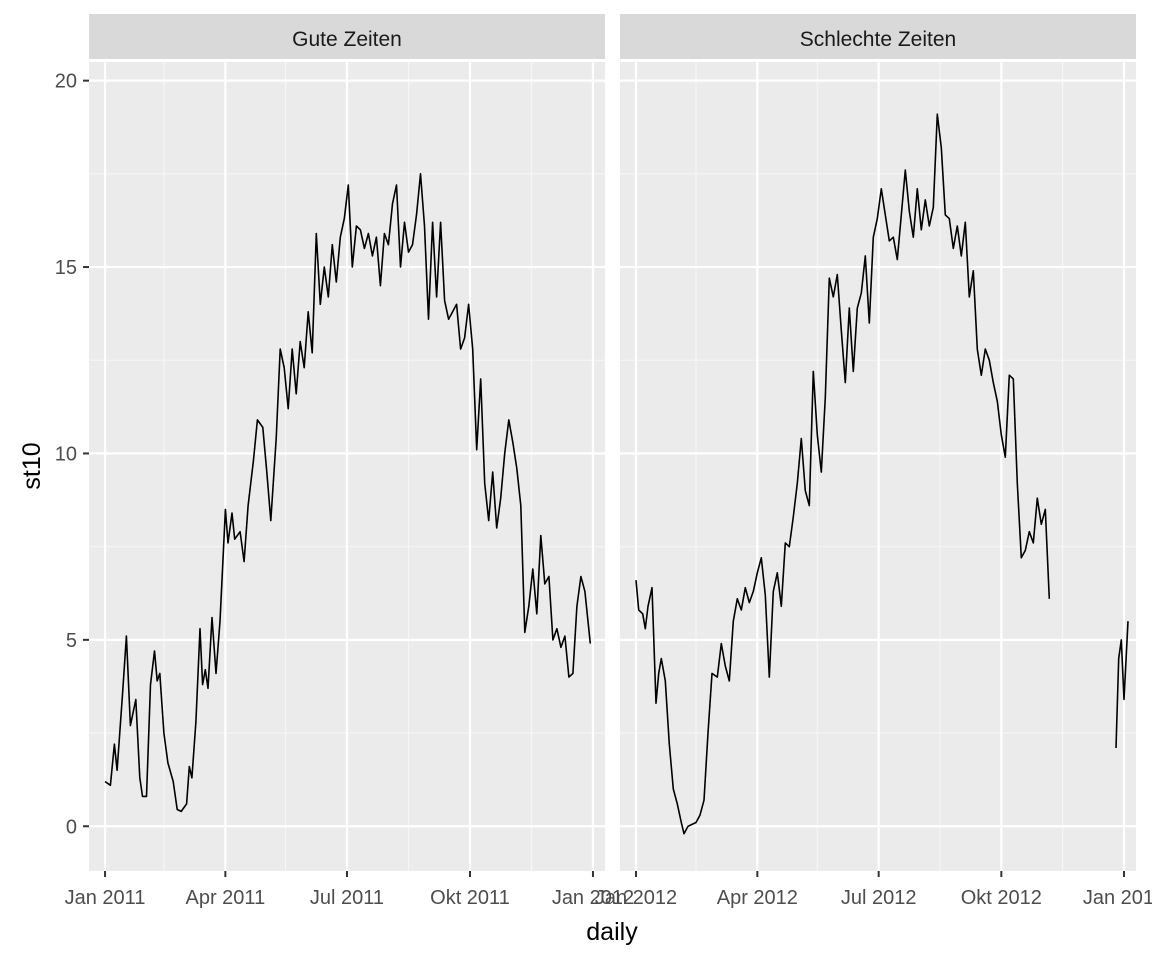 This screenshot has width=1152, height=960. What do you see at coordinates (1117, 898) in the screenshot?
I see `x-tick-label: Jan 2013` at bounding box center [1117, 898].